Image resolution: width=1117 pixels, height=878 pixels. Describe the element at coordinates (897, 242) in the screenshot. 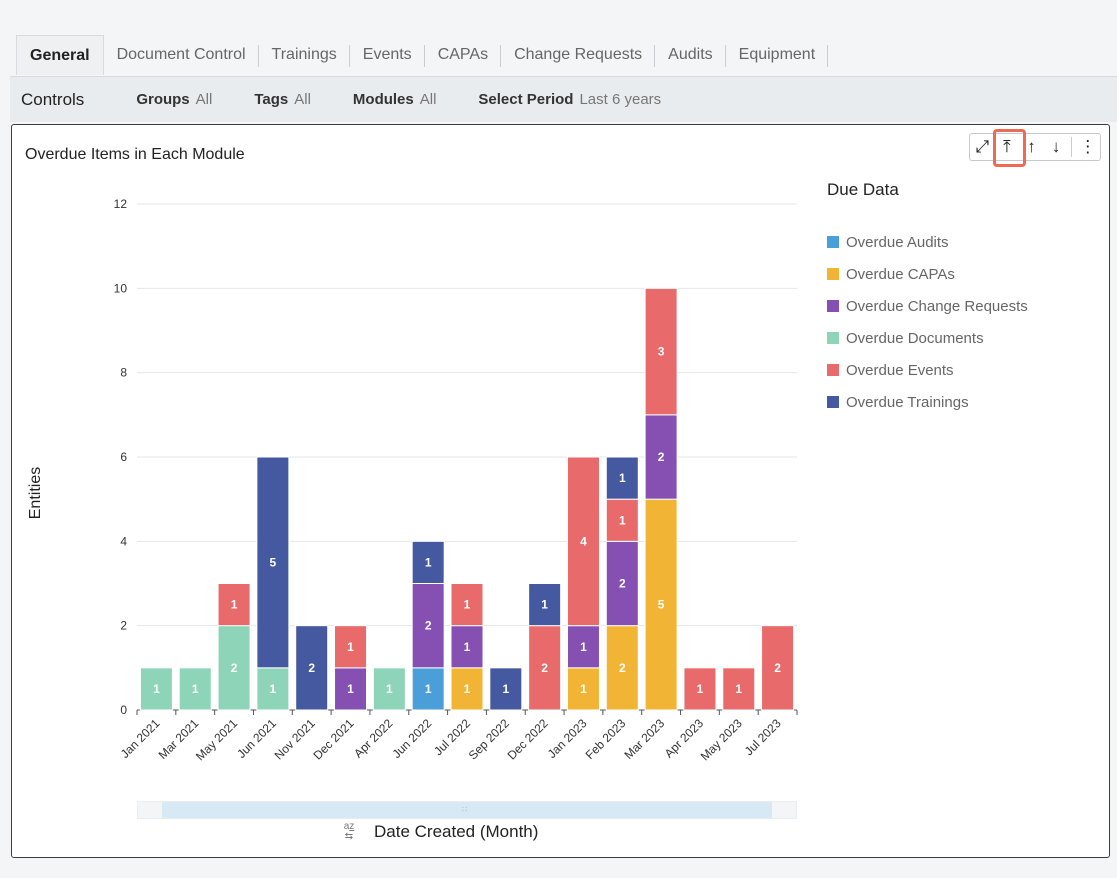

I see `legend-label: Overdue Audits` at that location.